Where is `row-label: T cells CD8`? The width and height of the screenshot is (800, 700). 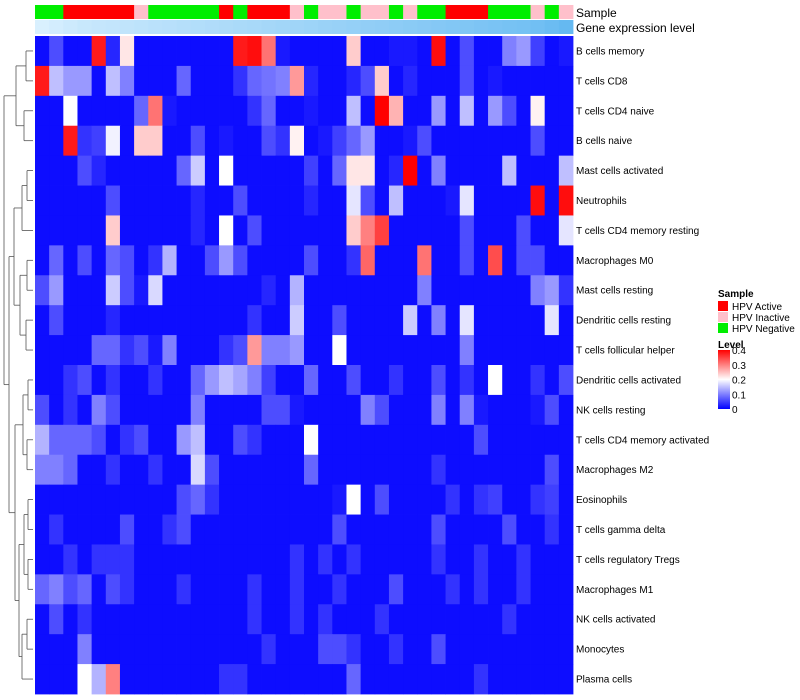 row-label: T cells CD8 is located at coordinates (602, 81).